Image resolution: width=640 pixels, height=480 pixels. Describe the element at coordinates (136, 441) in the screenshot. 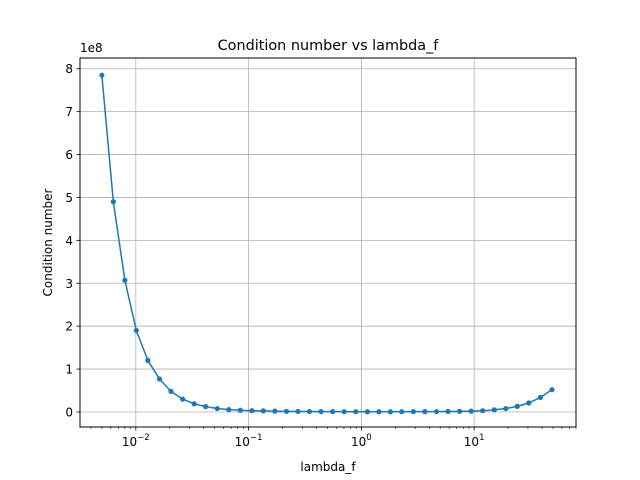

I see `x-tick-label: 10⁻²` at that location.